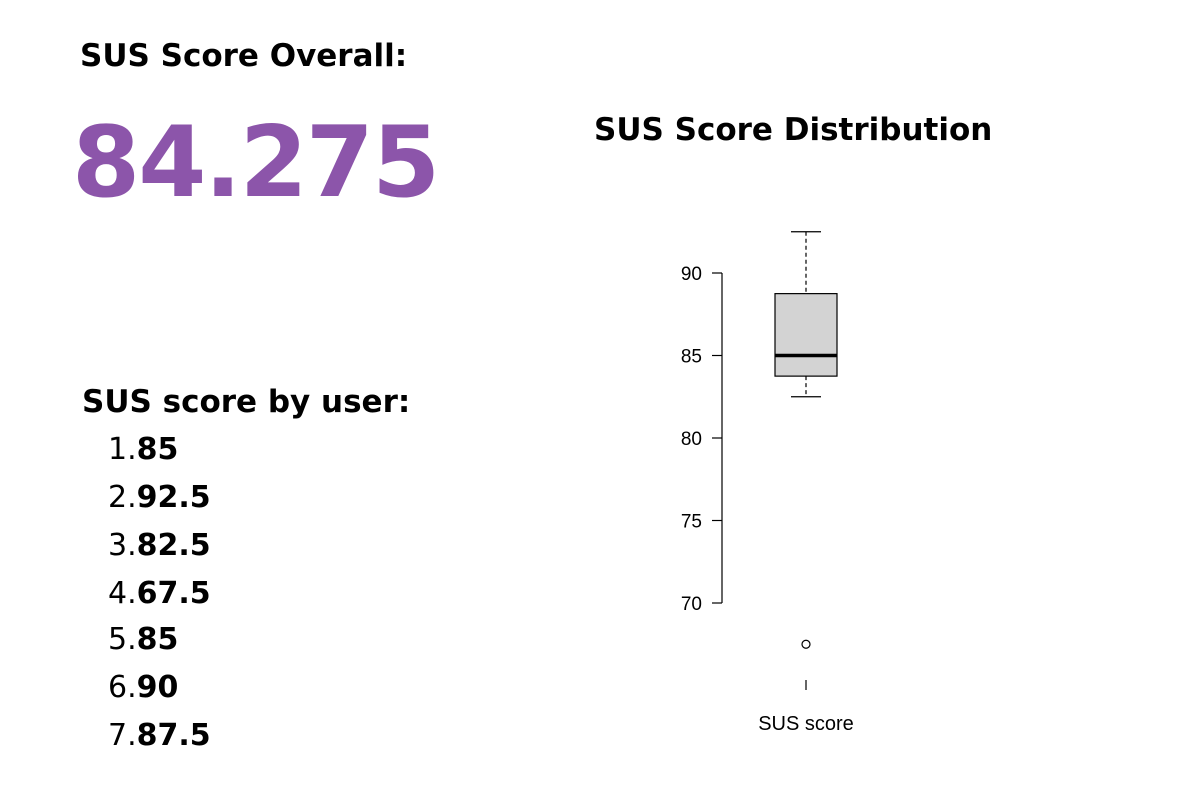  What do you see at coordinates (173, 735) in the screenshot?
I see `list-item-score: 87.5` at bounding box center [173, 735].